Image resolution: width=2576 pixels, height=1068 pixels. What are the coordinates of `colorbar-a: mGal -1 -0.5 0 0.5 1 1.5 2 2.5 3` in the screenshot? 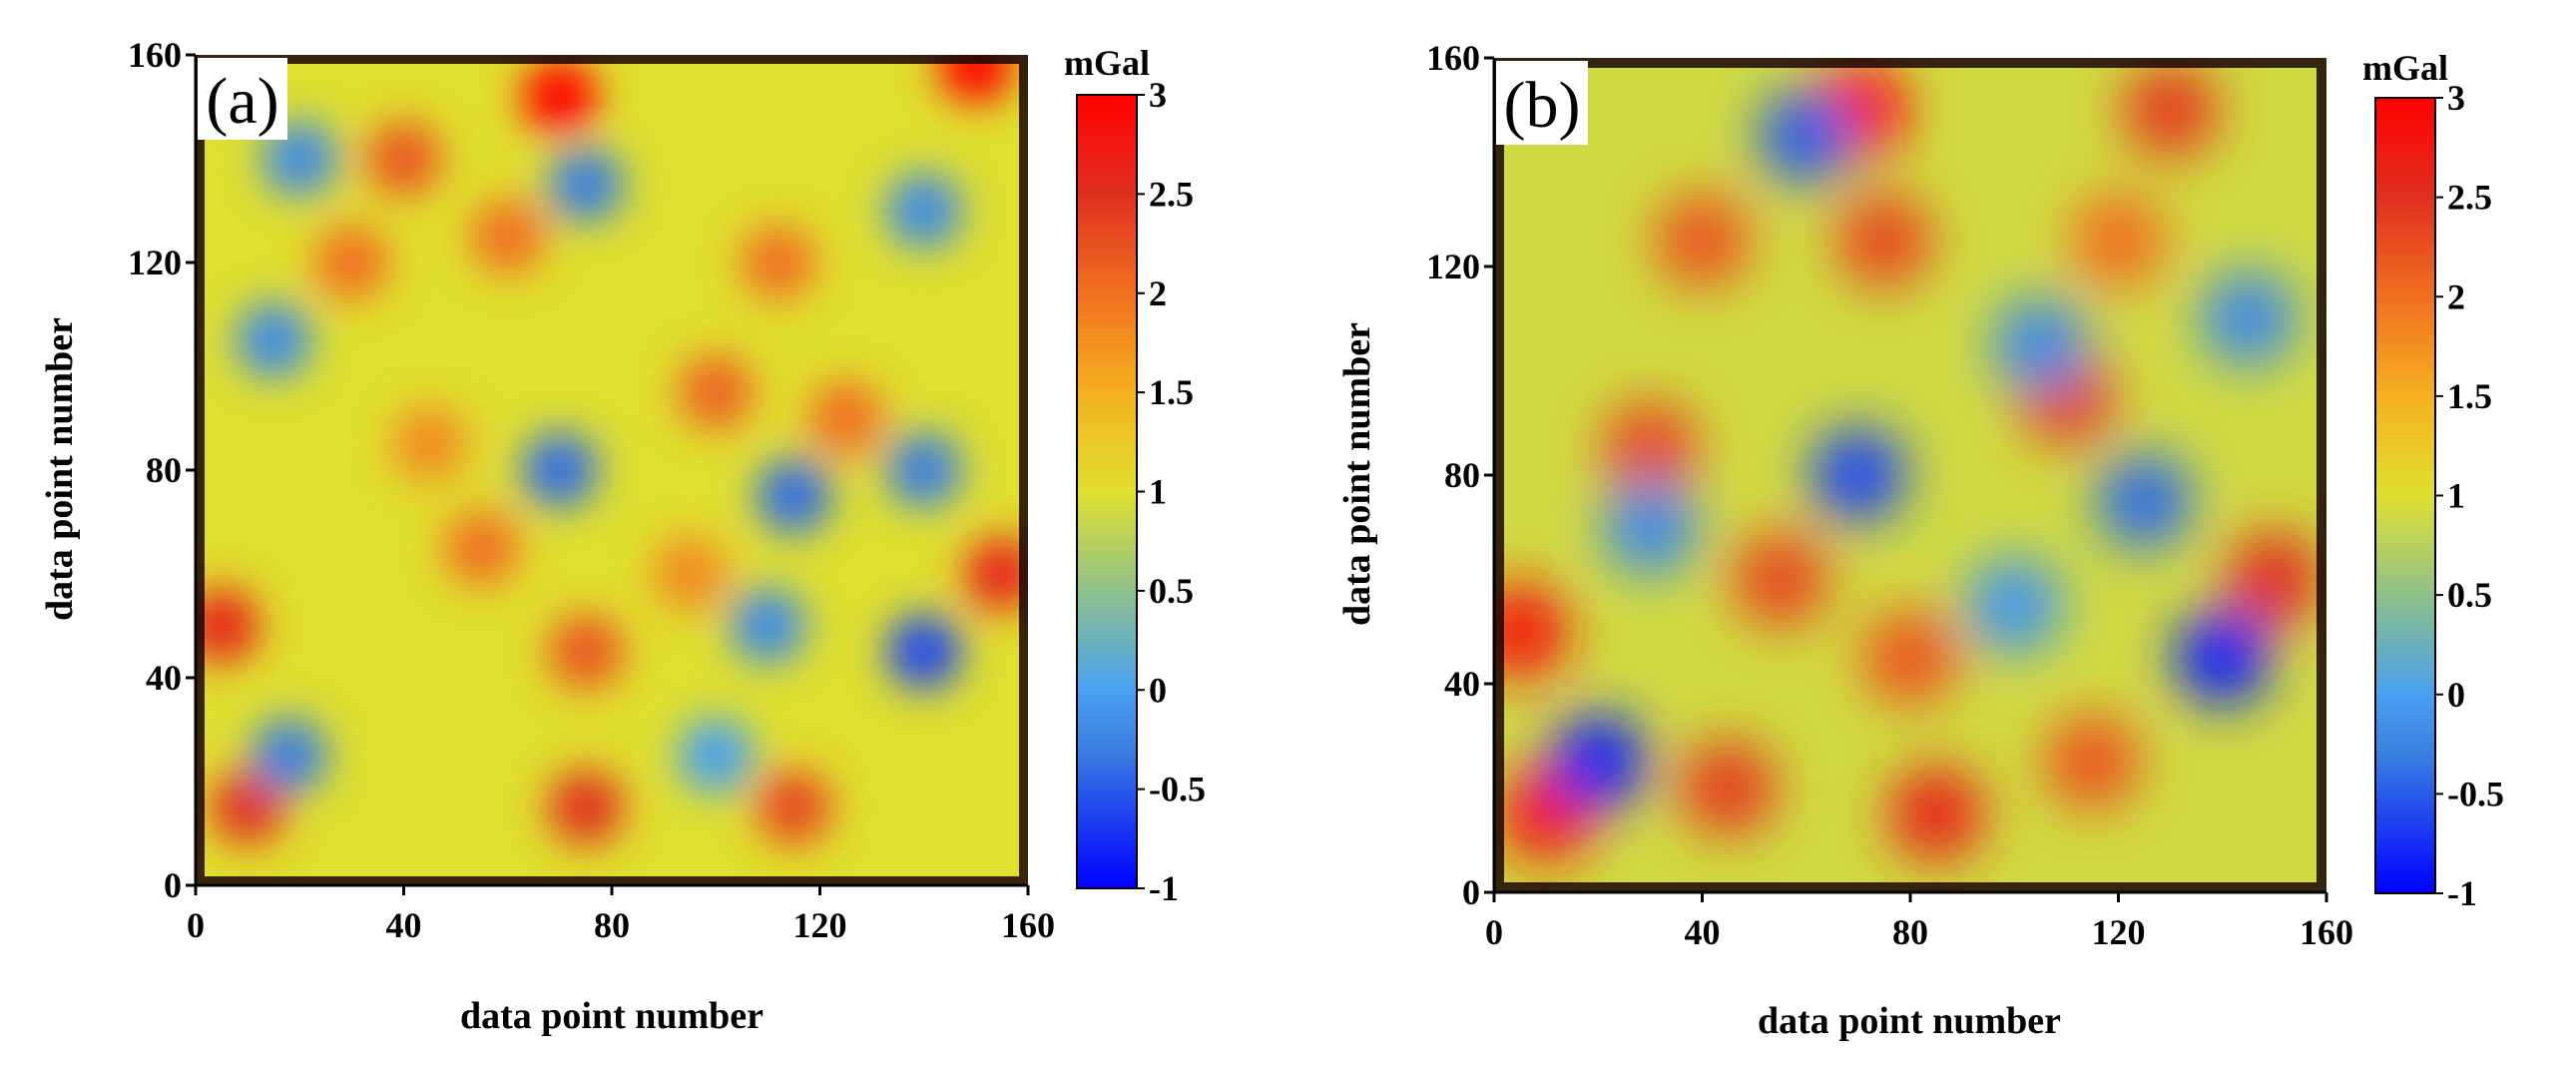 It's located at (1135, 475).